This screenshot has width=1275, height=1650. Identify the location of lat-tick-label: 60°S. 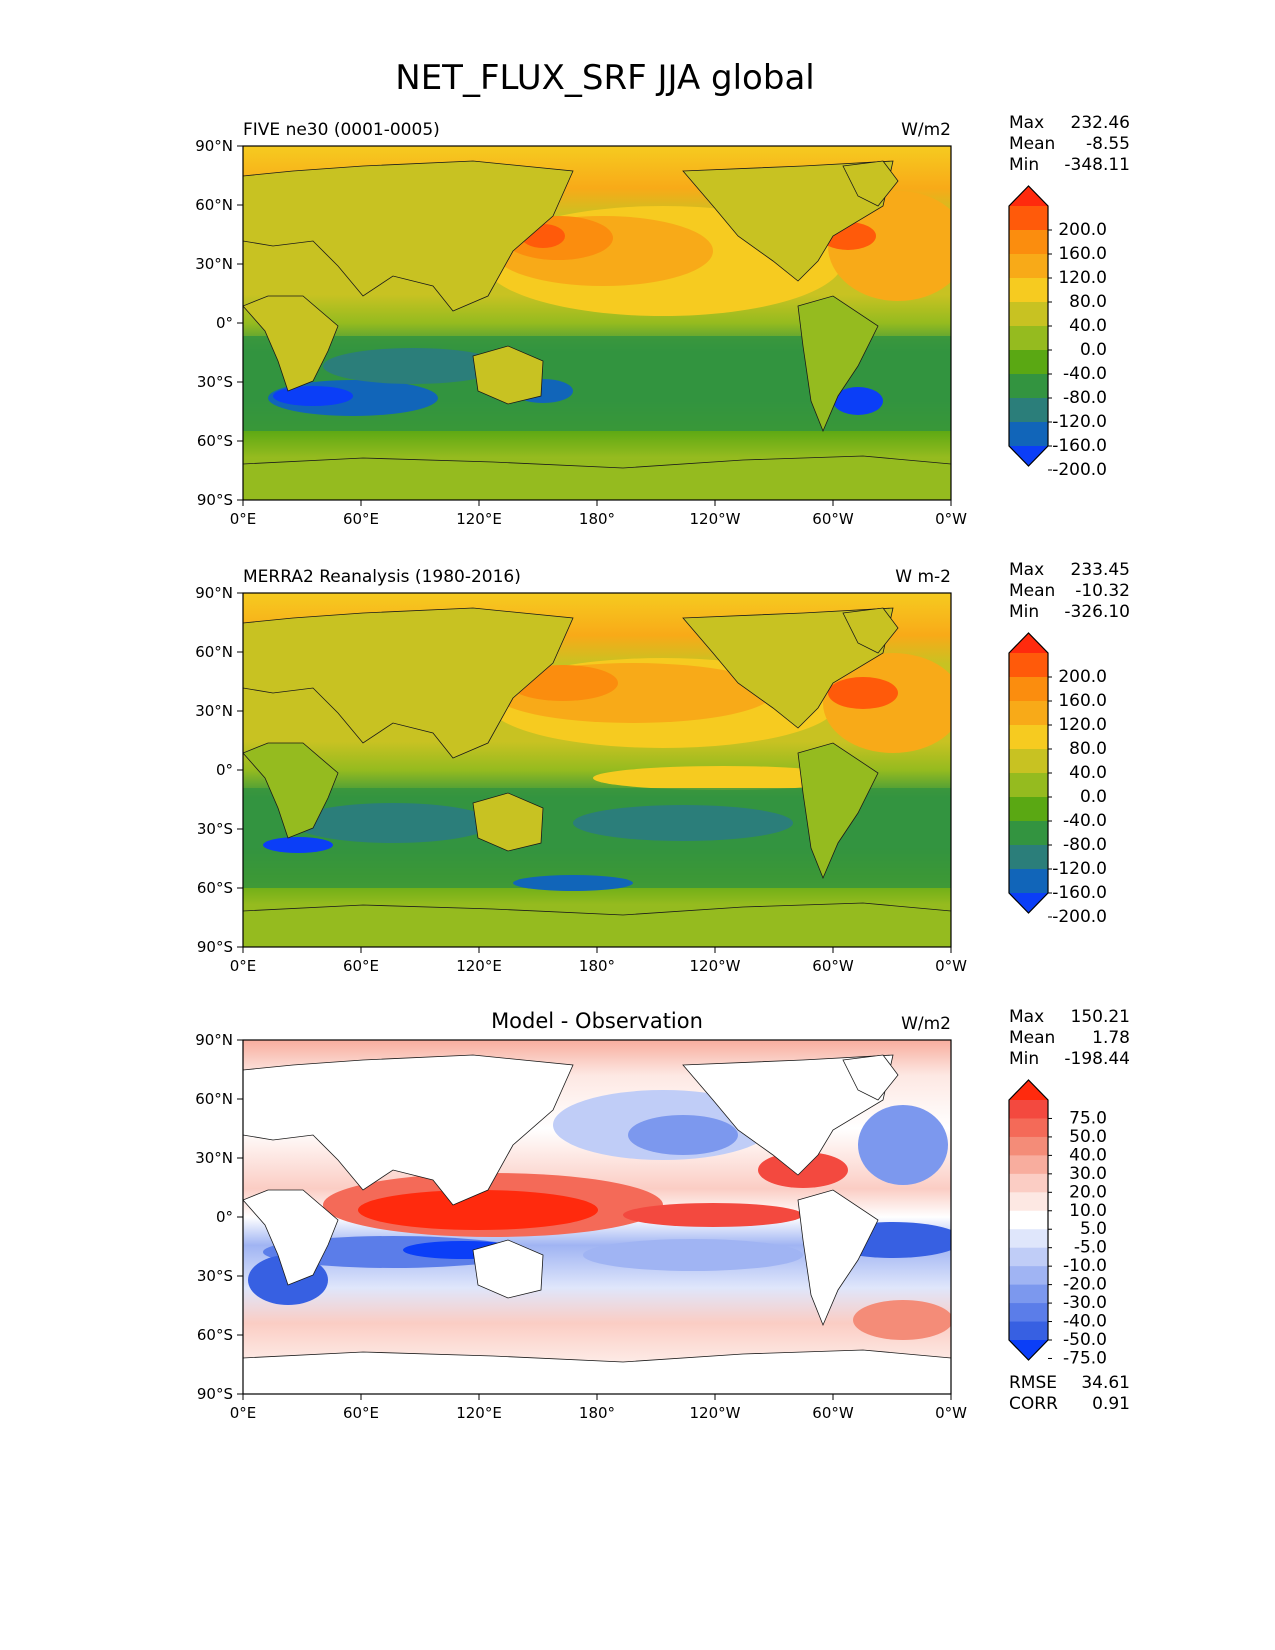
(215, 1335).